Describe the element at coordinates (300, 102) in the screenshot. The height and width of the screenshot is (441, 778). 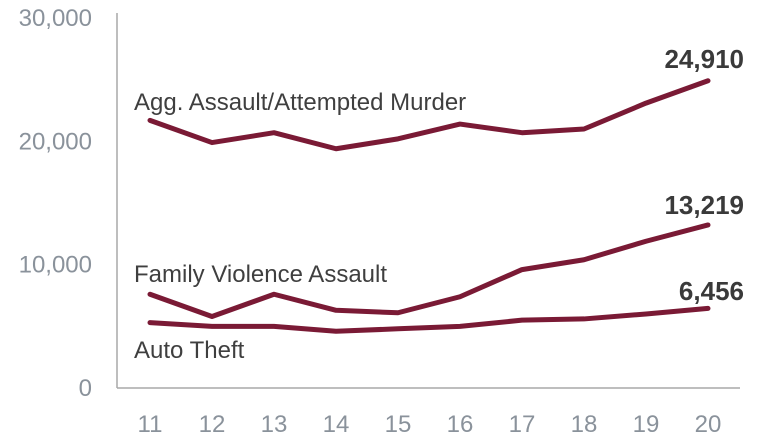
I see `series-label-0: Agg. Assault/Attempted Murder` at that location.